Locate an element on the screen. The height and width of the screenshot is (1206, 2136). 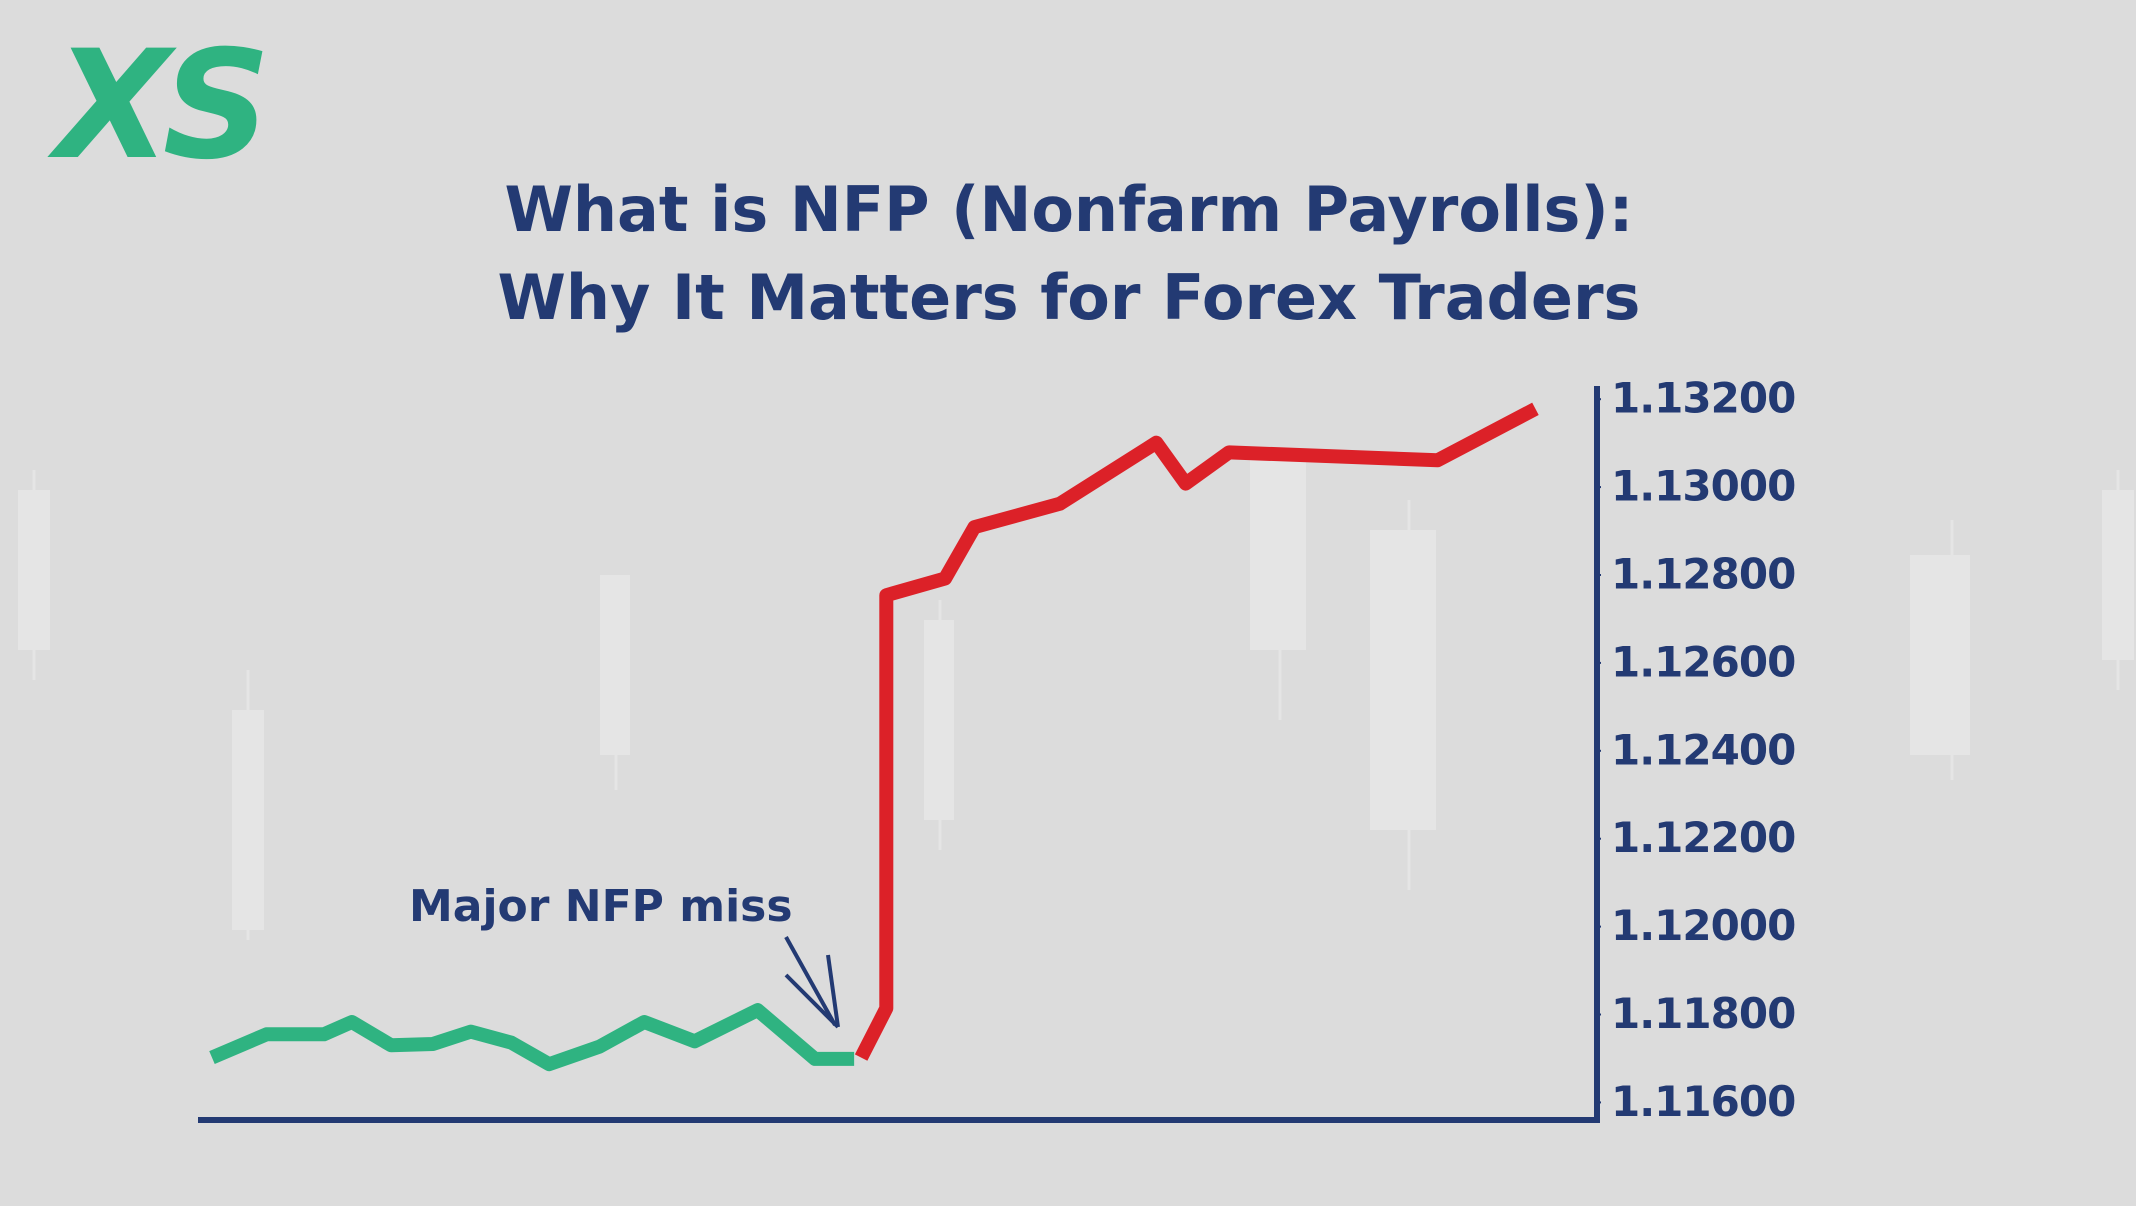
y-tick-label: 1.12400 is located at coordinates (1703, 749).